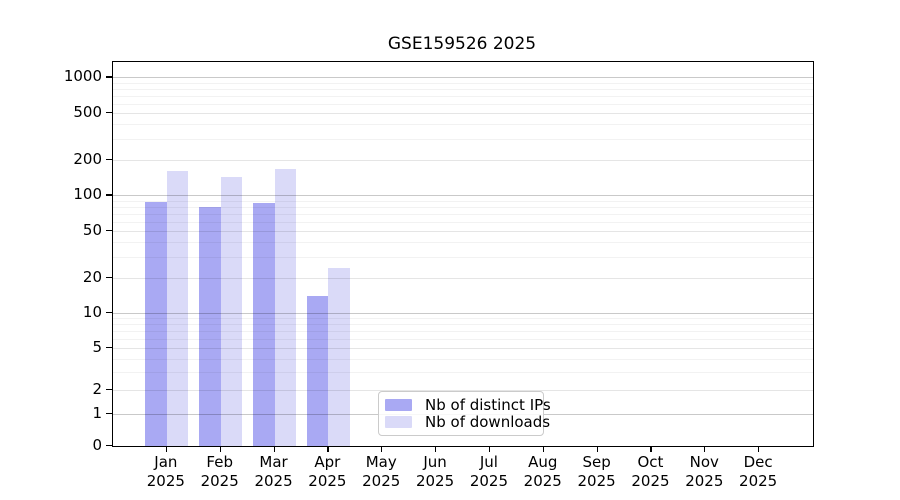  I want to click on legend-row-downloads: Nb of downloads, so click(467, 422).